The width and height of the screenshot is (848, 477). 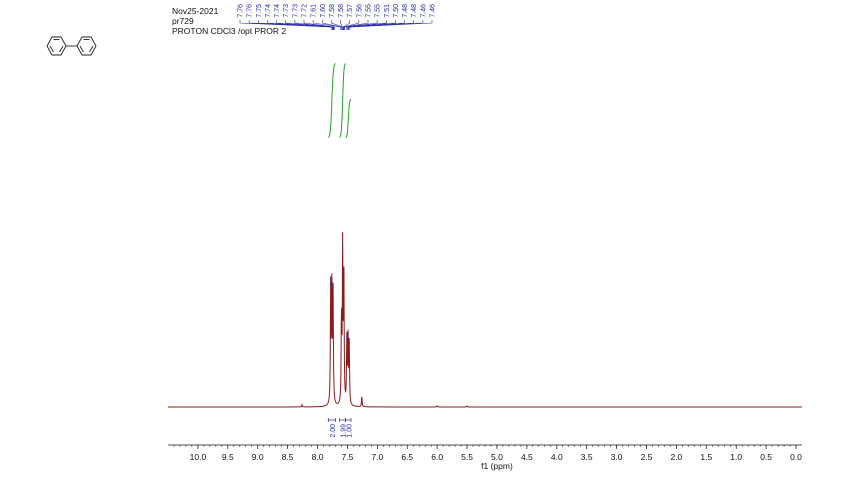 What do you see at coordinates (396, 11) in the screenshot?
I see `peak-label: 7.50` at bounding box center [396, 11].